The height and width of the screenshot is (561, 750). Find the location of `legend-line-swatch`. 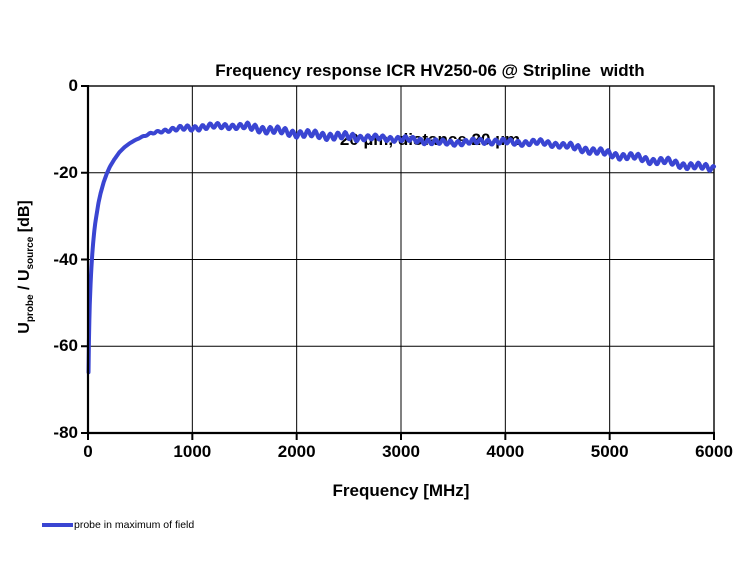

legend-line-swatch is located at coordinates (57, 525).